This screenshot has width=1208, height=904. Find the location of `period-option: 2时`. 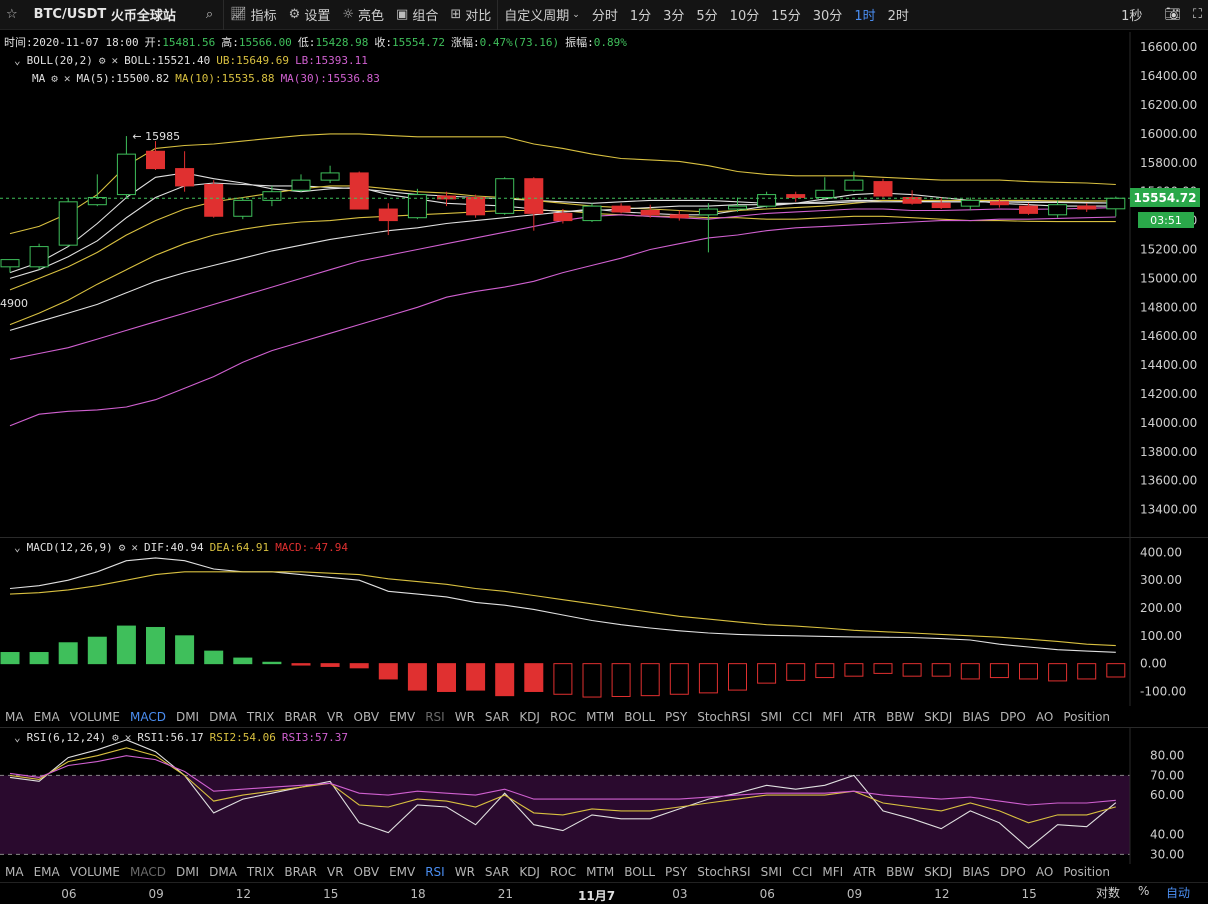

period-option: 2时 is located at coordinates (898, 16).